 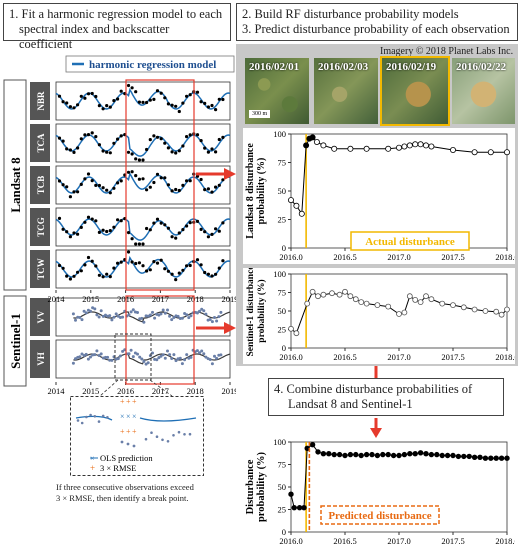 What do you see at coordinates (483, 91) in the screenshot?
I see `image-20160222: 2016/02/22` at bounding box center [483, 91].